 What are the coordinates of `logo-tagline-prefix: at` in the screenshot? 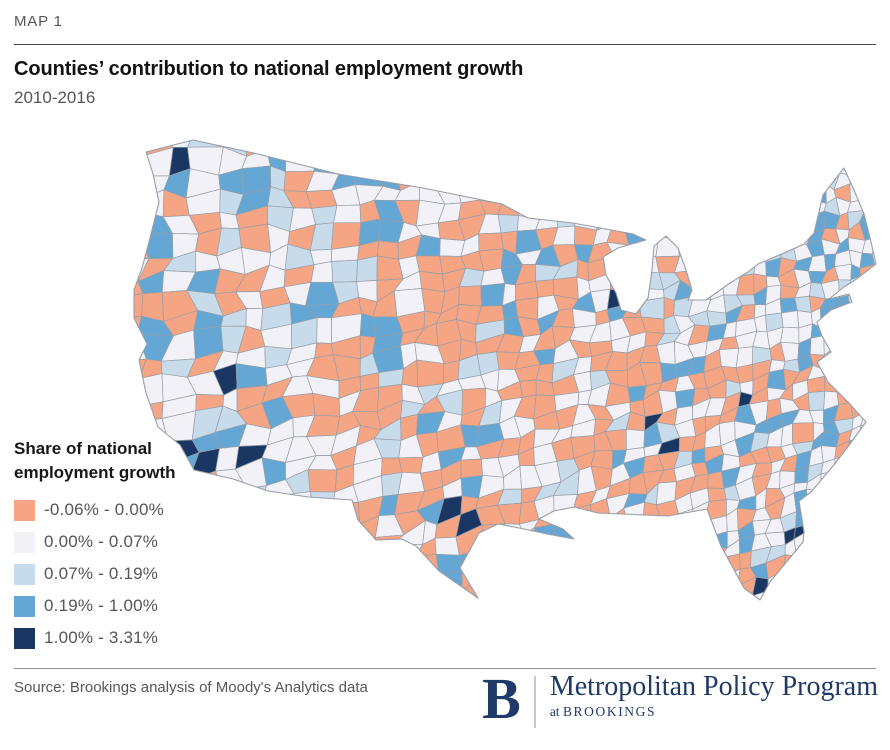 It's located at (554, 711).